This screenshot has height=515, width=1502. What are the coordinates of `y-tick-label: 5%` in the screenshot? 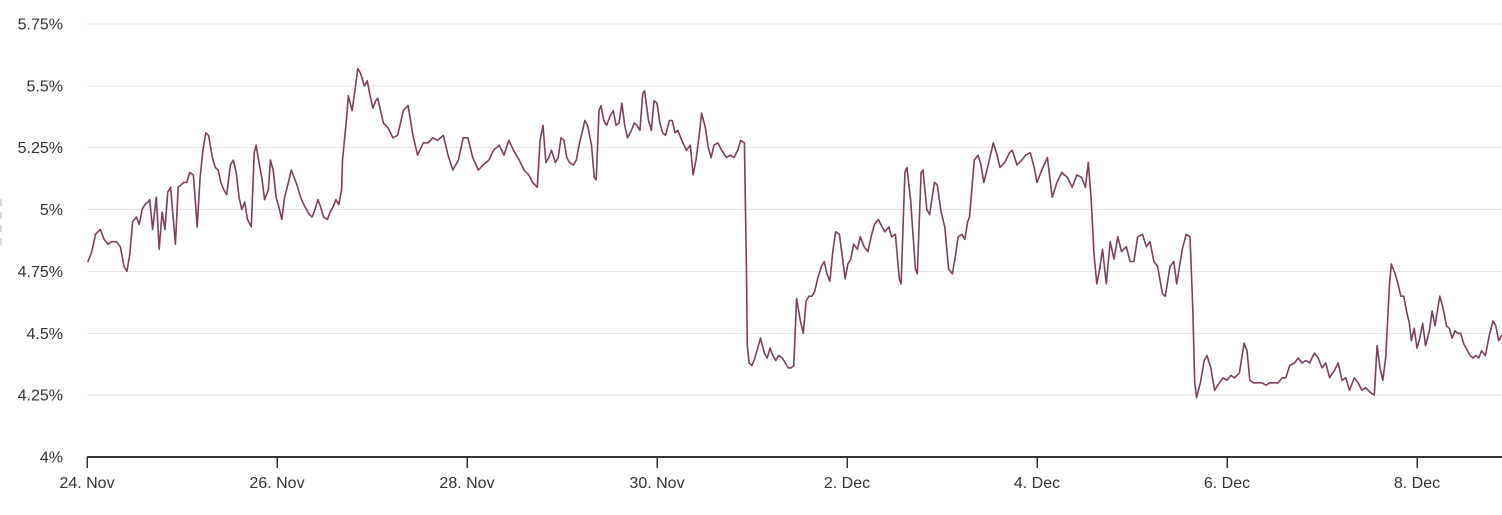 It's located at (51, 210).